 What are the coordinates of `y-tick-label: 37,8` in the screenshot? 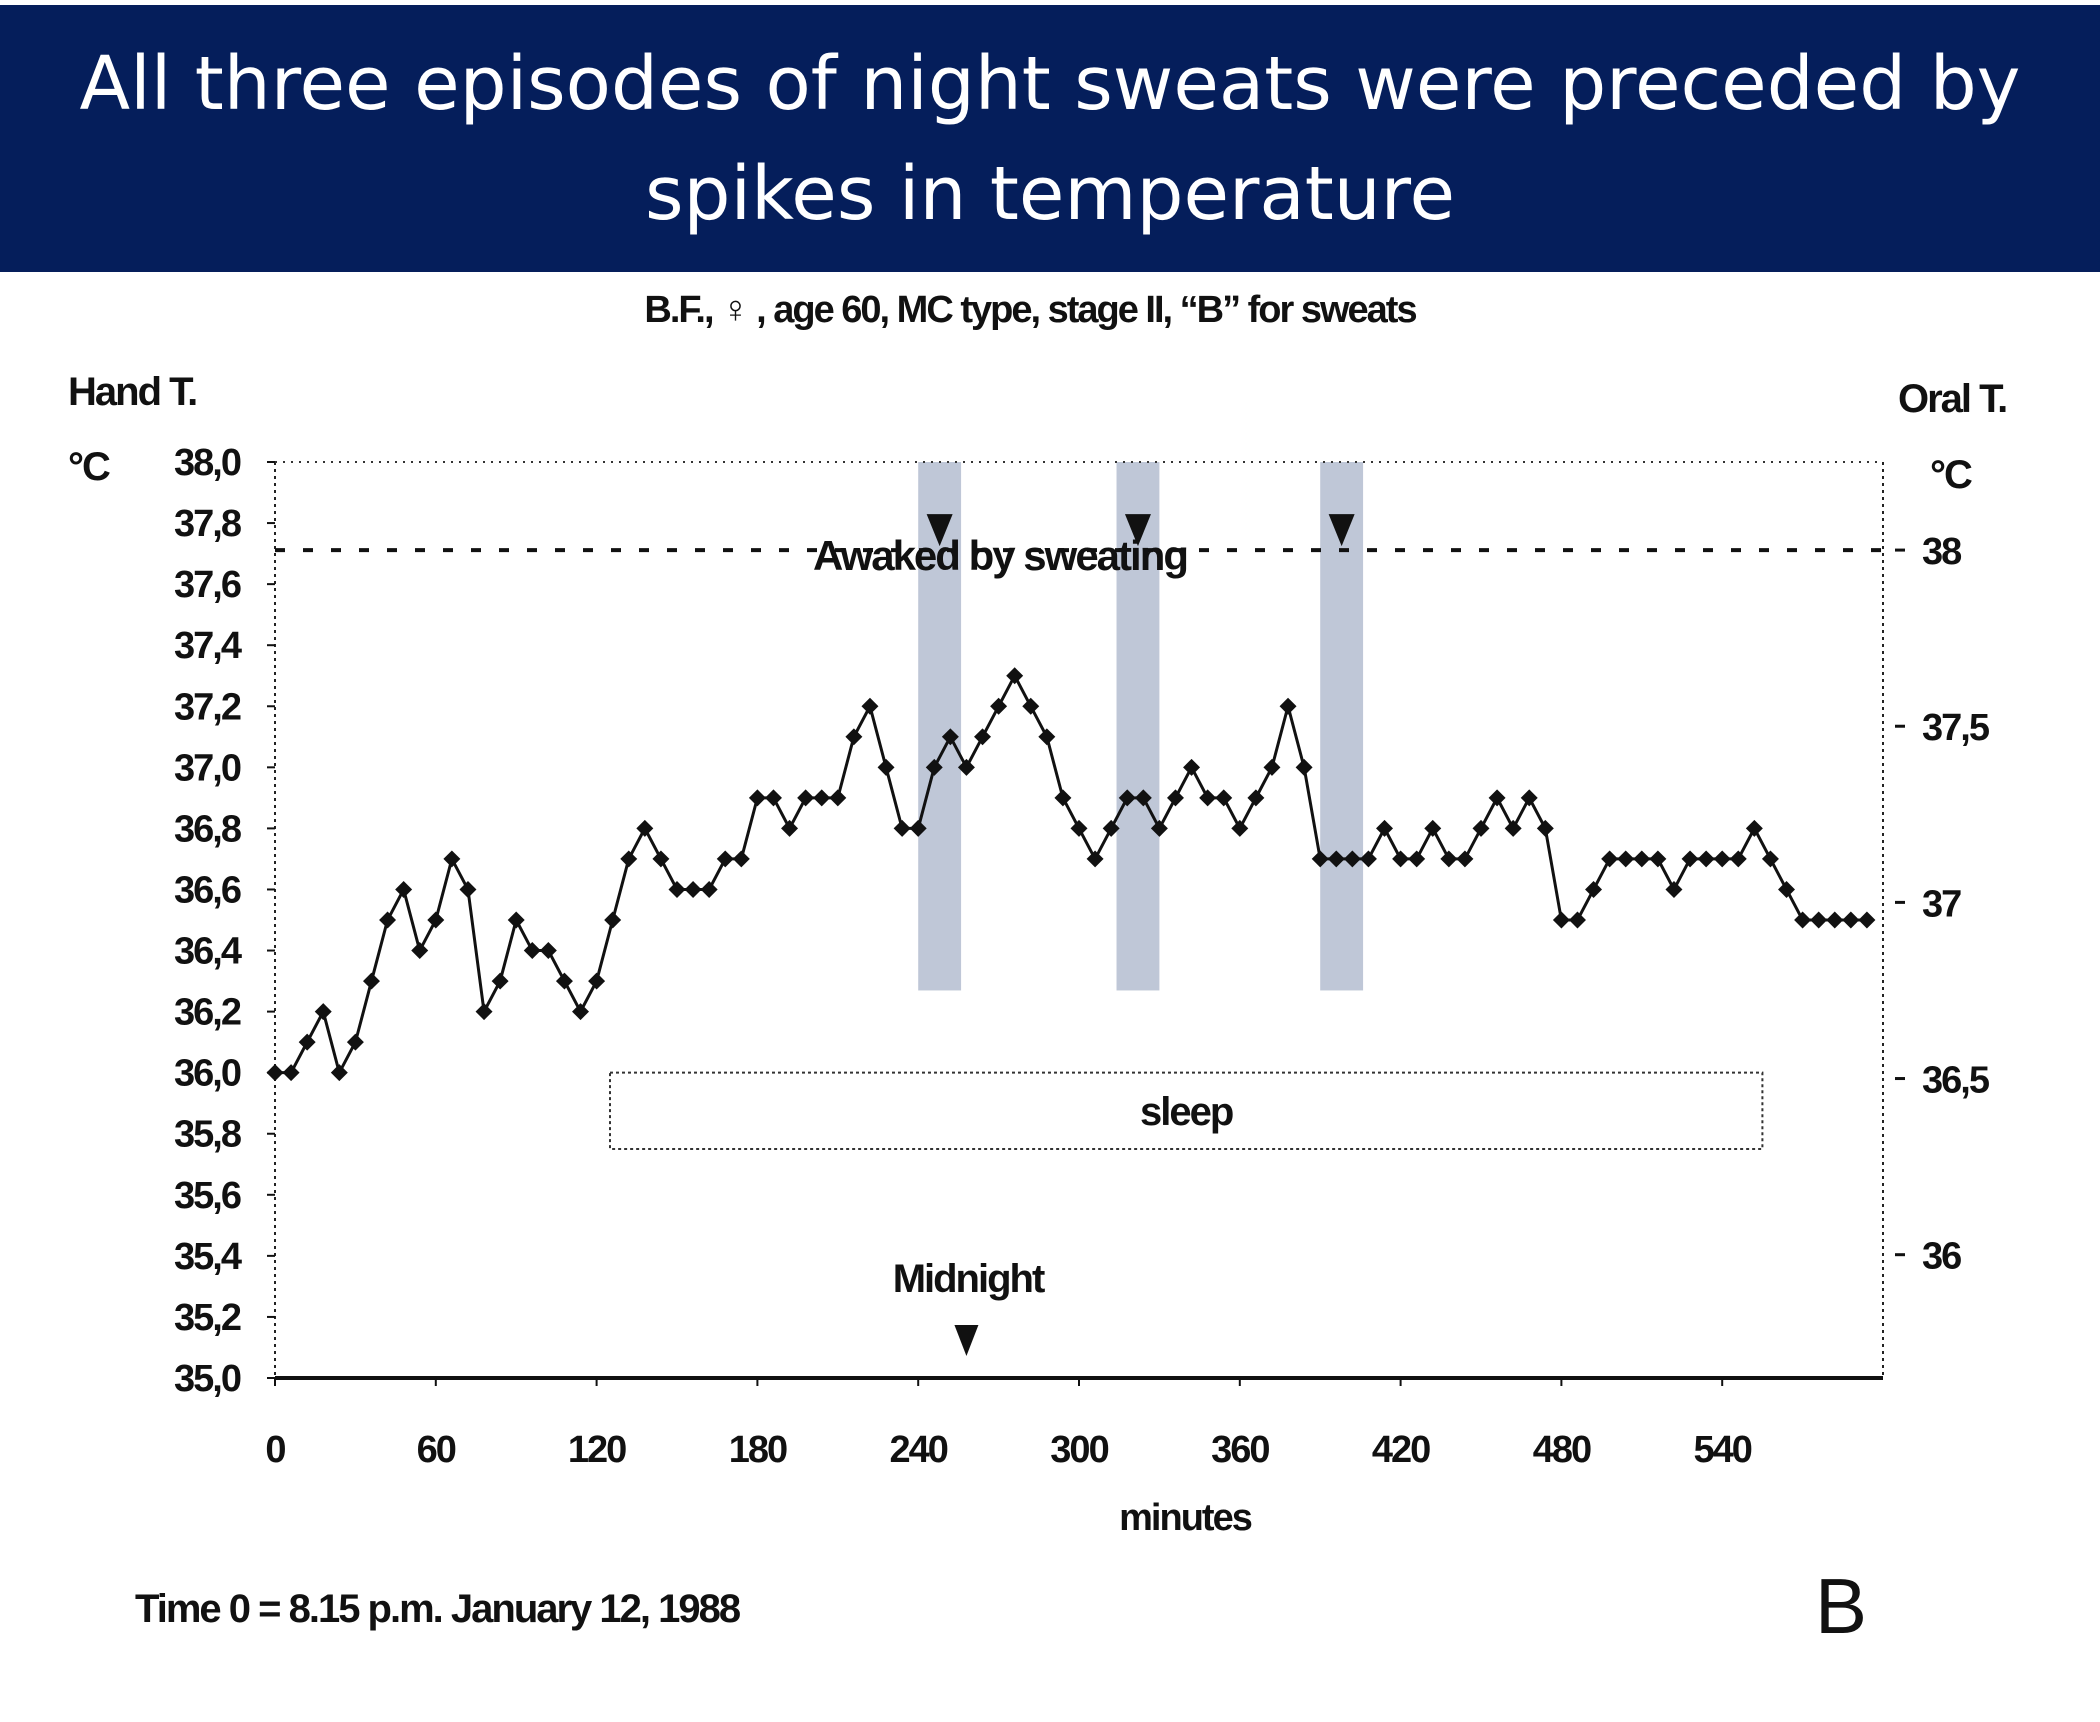 It's located at (207, 524).